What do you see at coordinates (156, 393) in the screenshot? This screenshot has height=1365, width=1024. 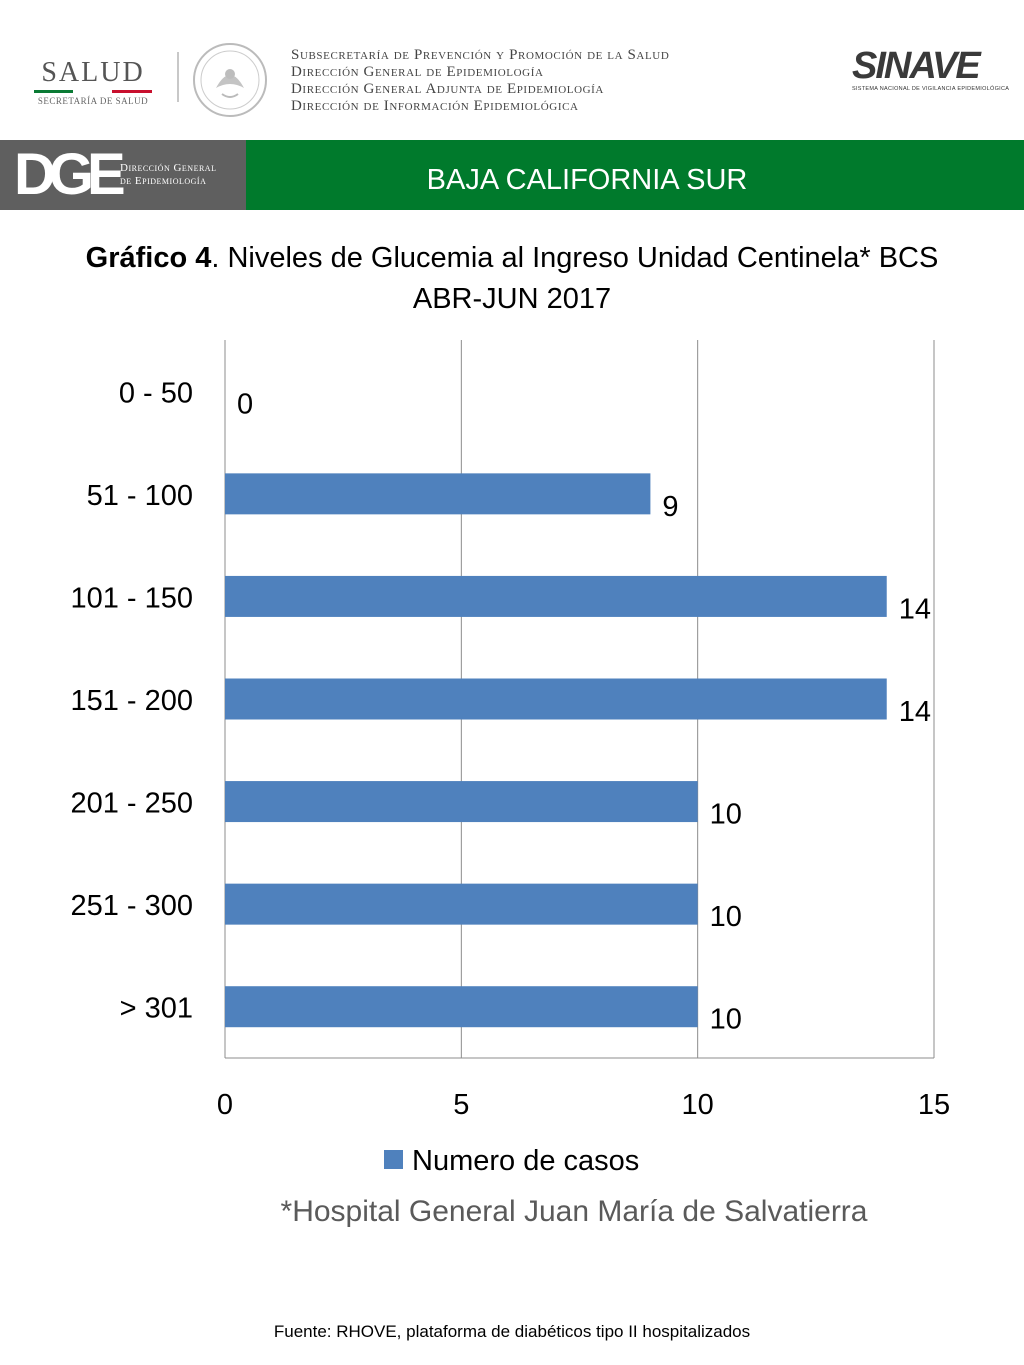 I see `y-tick-label: 0 - 50` at bounding box center [156, 393].